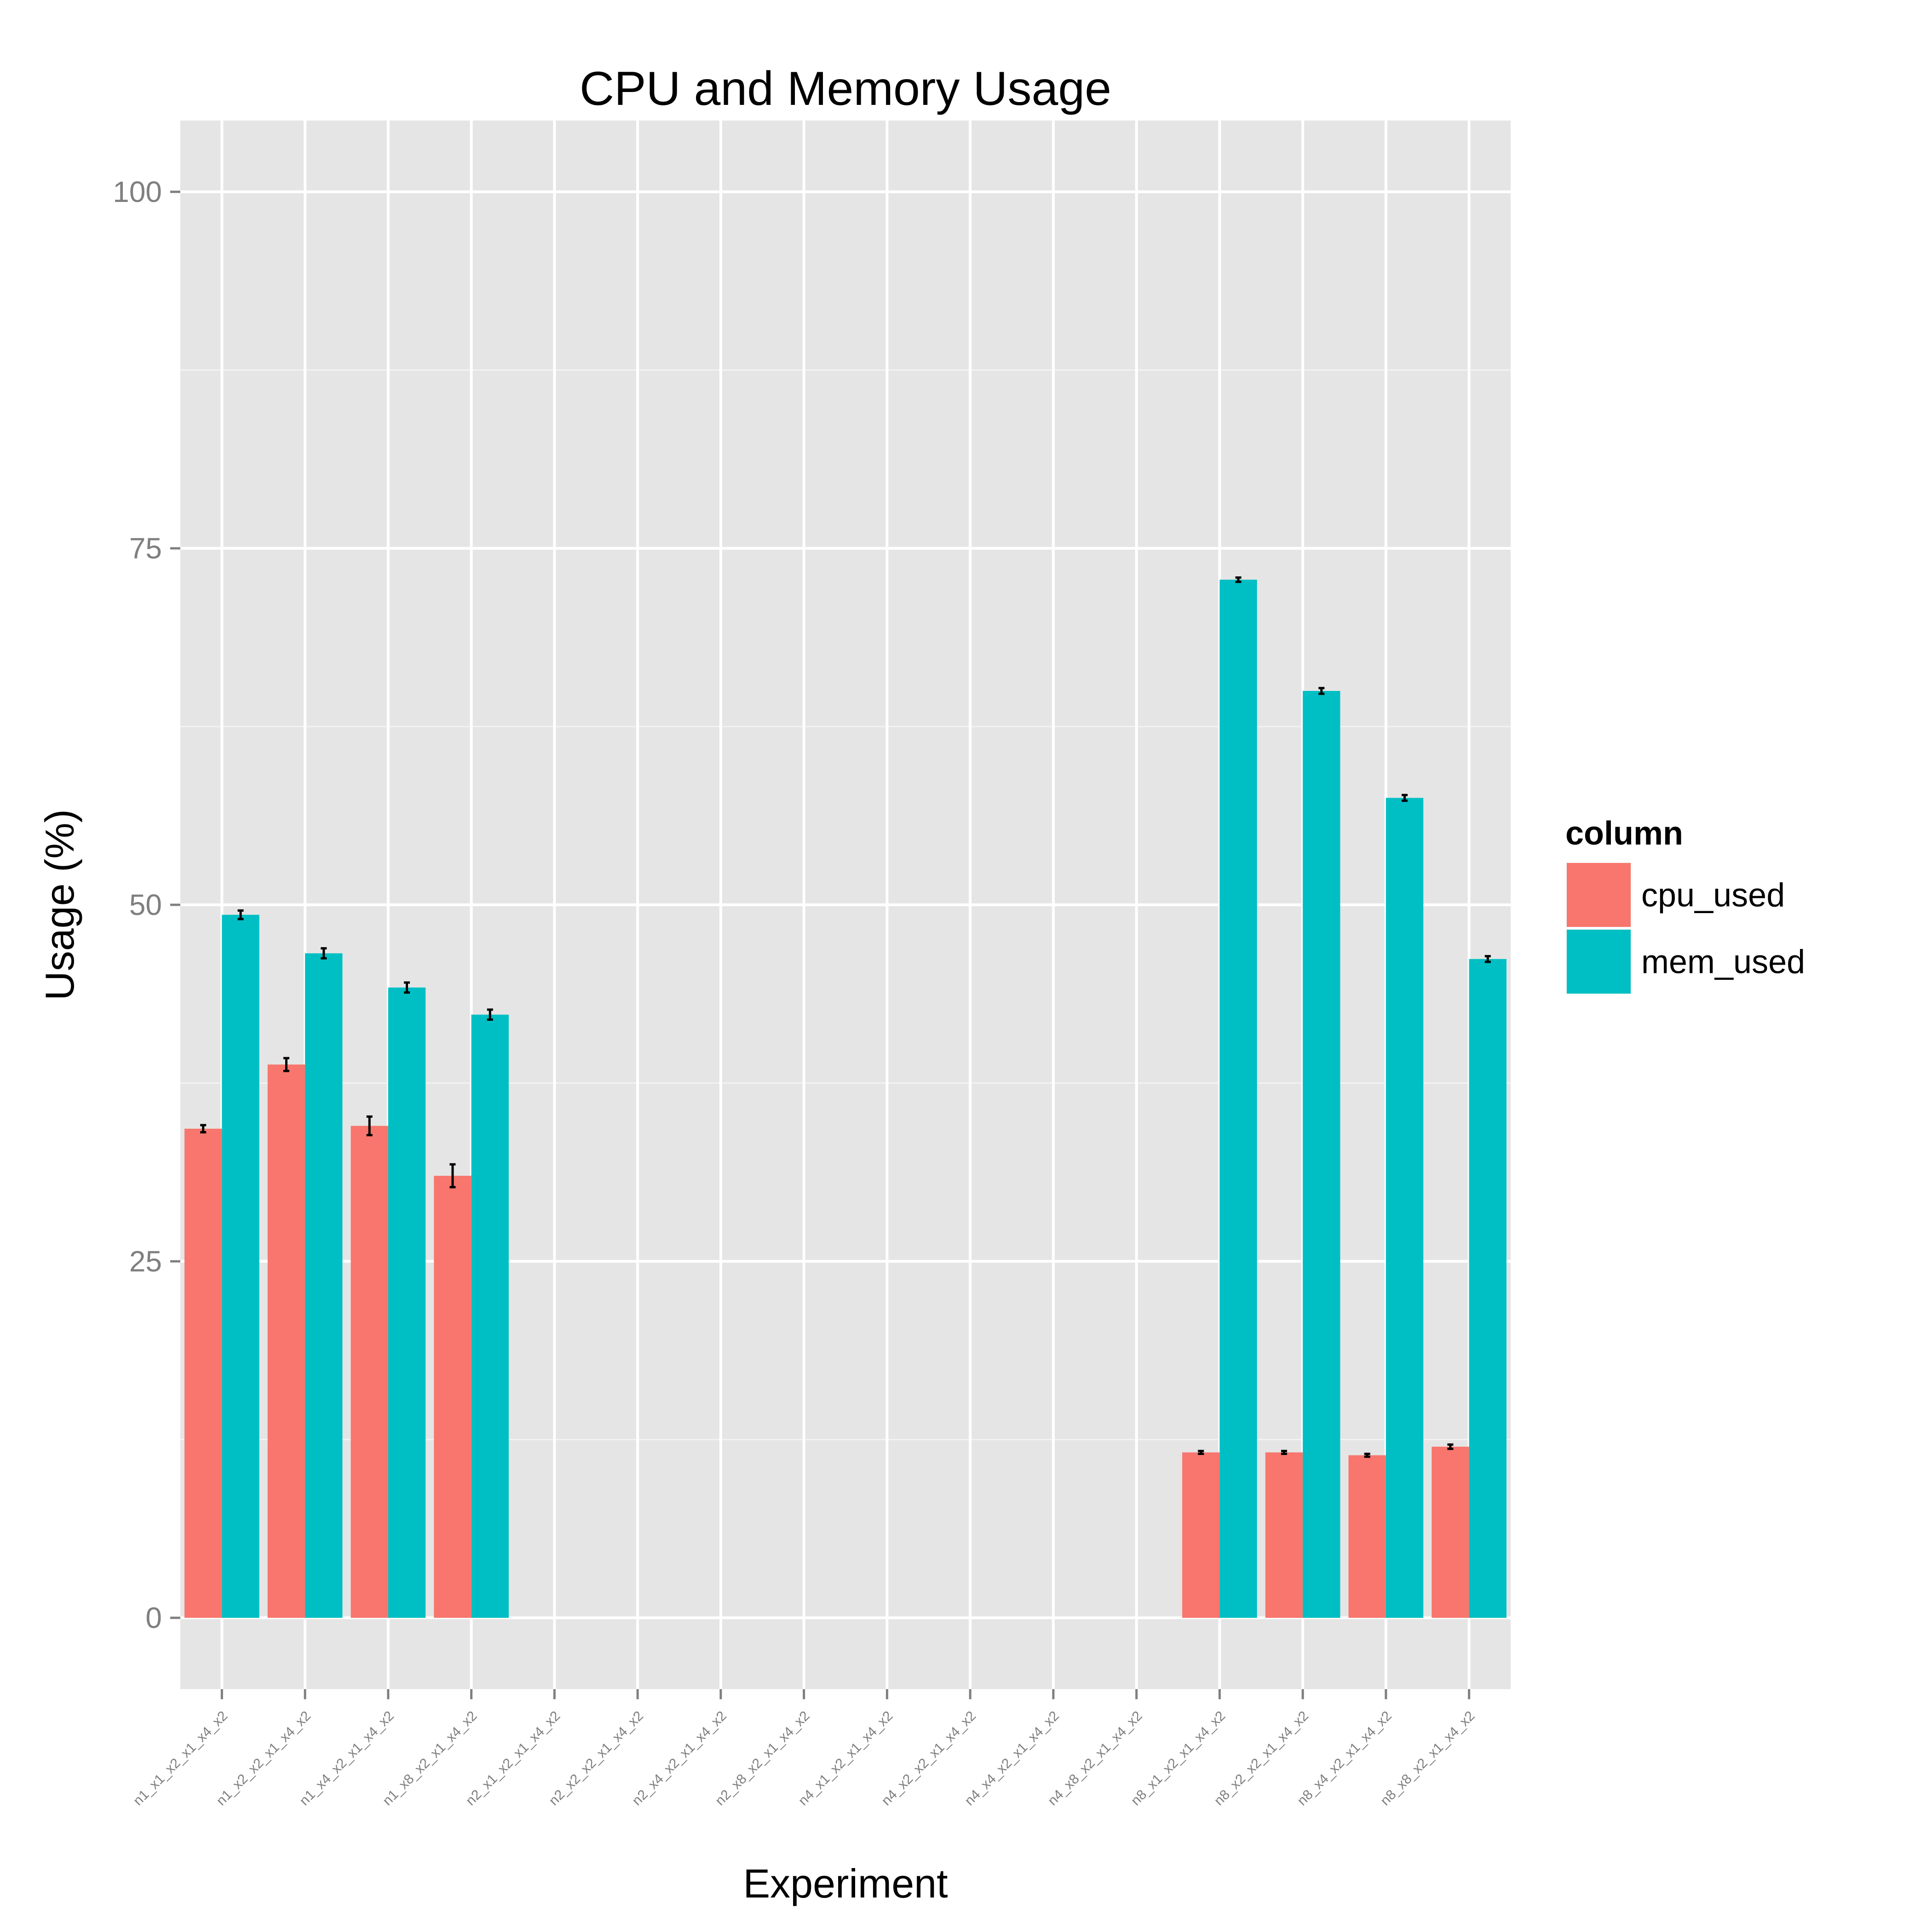 This screenshot has height=1932, width=1932. What do you see at coordinates (1599, 895) in the screenshot?
I see `legend-swatch-cpu_used` at bounding box center [1599, 895].